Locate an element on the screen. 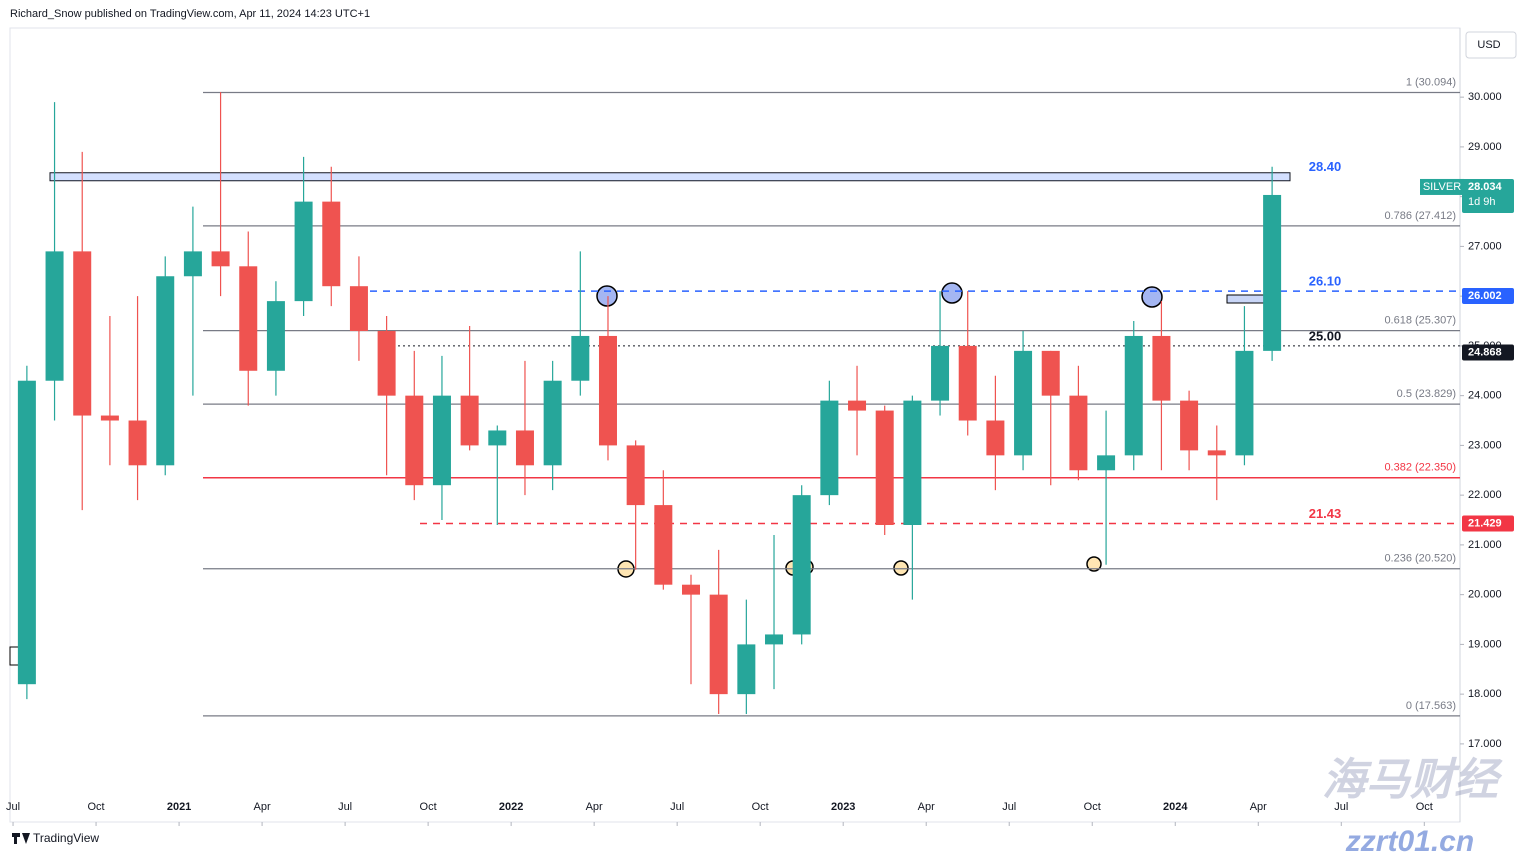  x-tick-label: 2024 is located at coordinates (1175, 807).